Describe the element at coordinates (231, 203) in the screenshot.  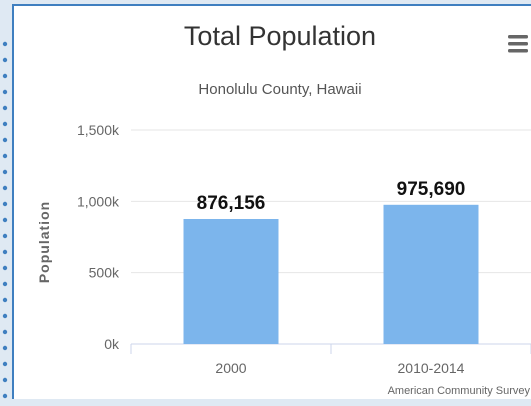
I see `data-label: 876,156` at that location.